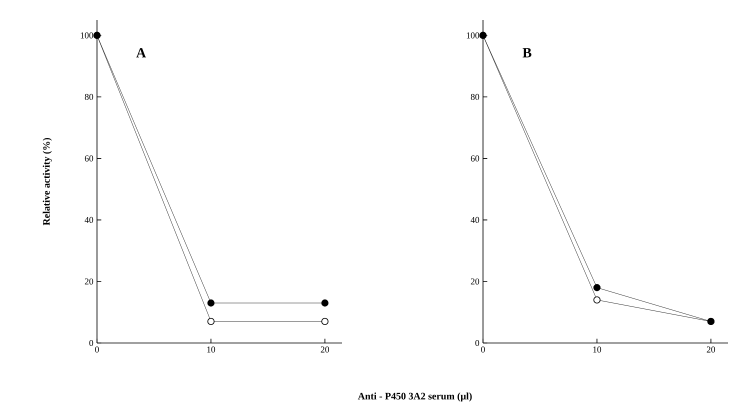 The image size is (730, 413). I want to click on y-axis-title: Relative activity (%), so click(47, 182).